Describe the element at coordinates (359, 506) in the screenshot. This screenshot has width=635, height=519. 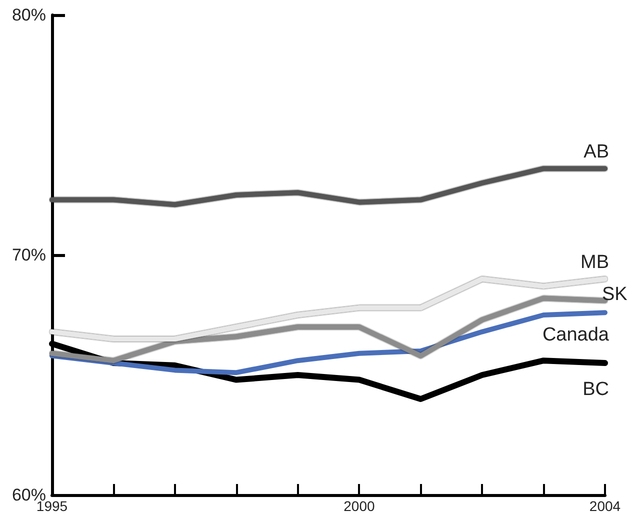
I see `x-tick-label: 2000` at that location.